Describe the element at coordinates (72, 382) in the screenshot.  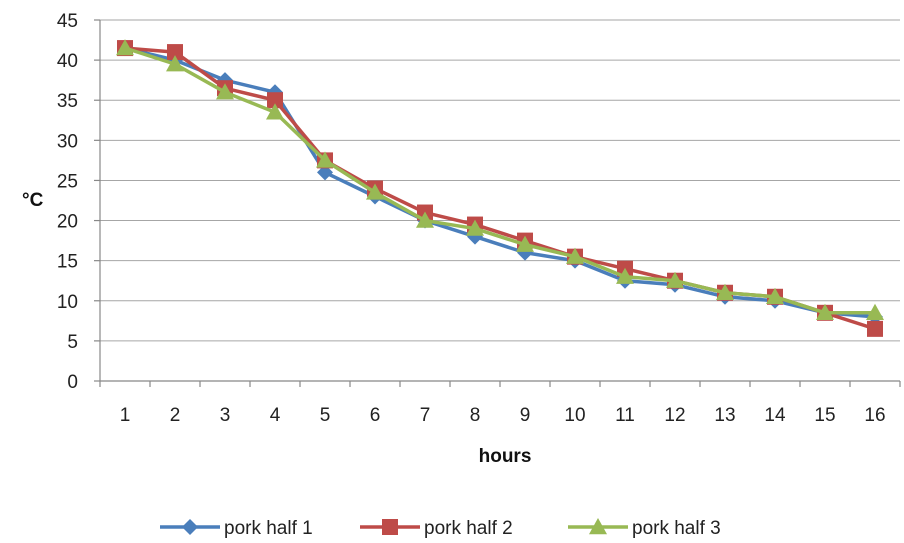
I see `y-tick-label: 0` at that location.